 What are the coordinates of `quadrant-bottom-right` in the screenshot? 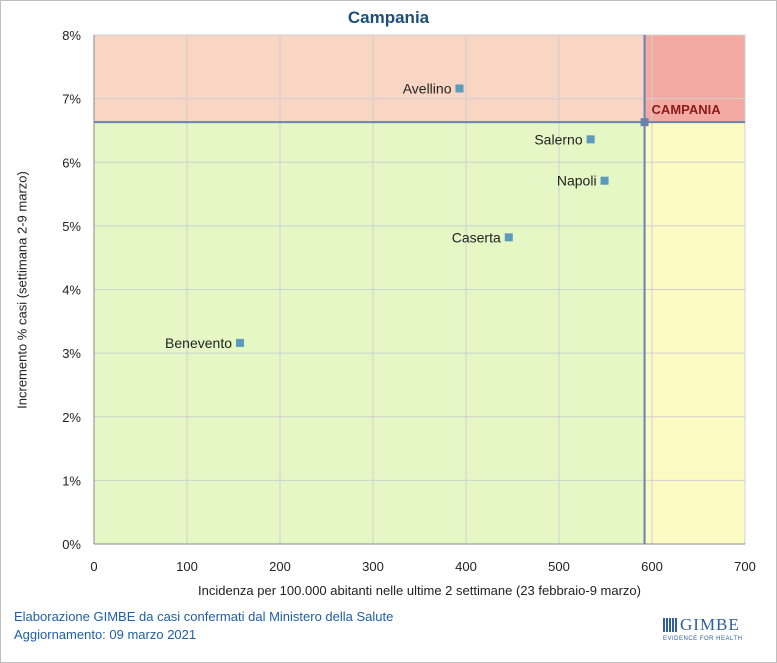 It's located at (694, 333).